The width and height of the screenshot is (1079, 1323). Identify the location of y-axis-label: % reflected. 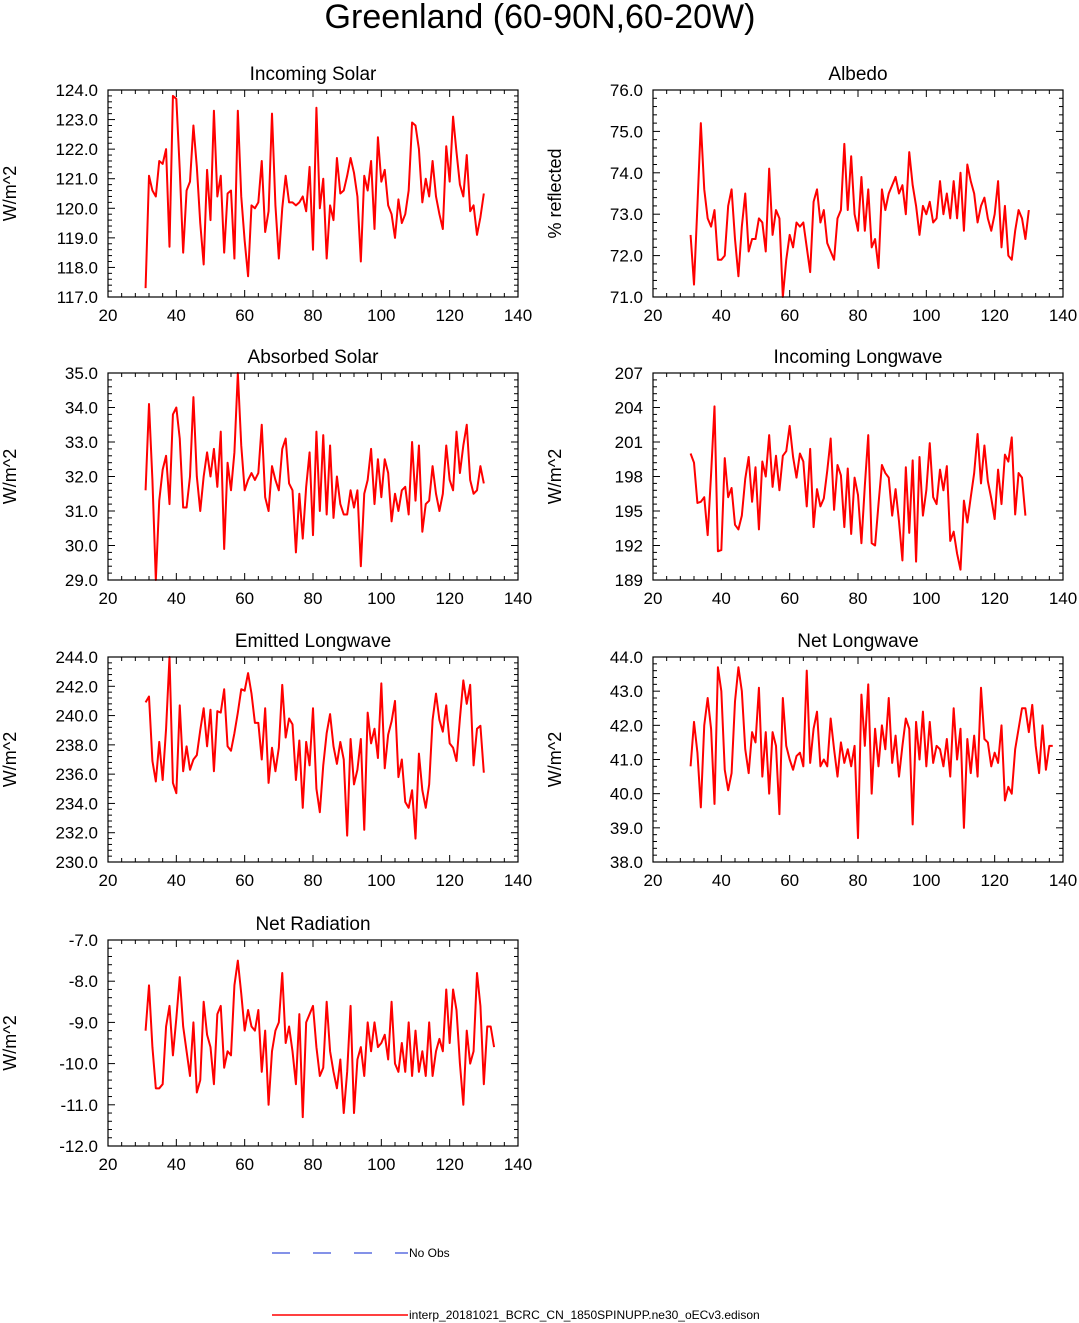
(555, 193).